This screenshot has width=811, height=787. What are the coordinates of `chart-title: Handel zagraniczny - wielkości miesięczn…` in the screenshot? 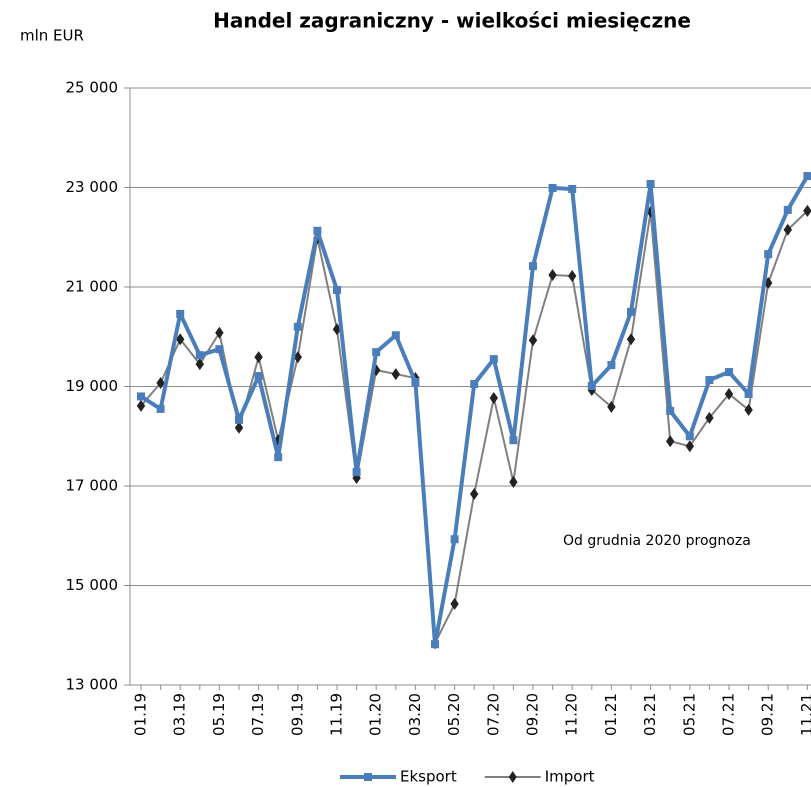 It's located at (452, 21).